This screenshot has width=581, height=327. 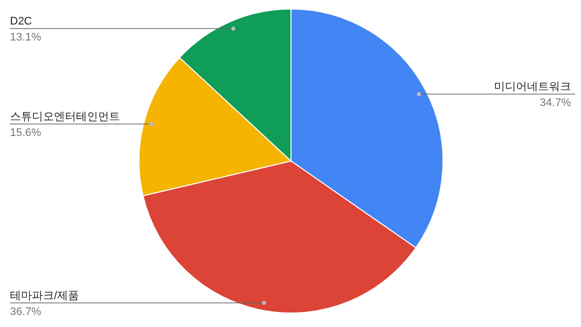 I want to click on slice-label: 테마파크/제품, so click(x=45, y=296).